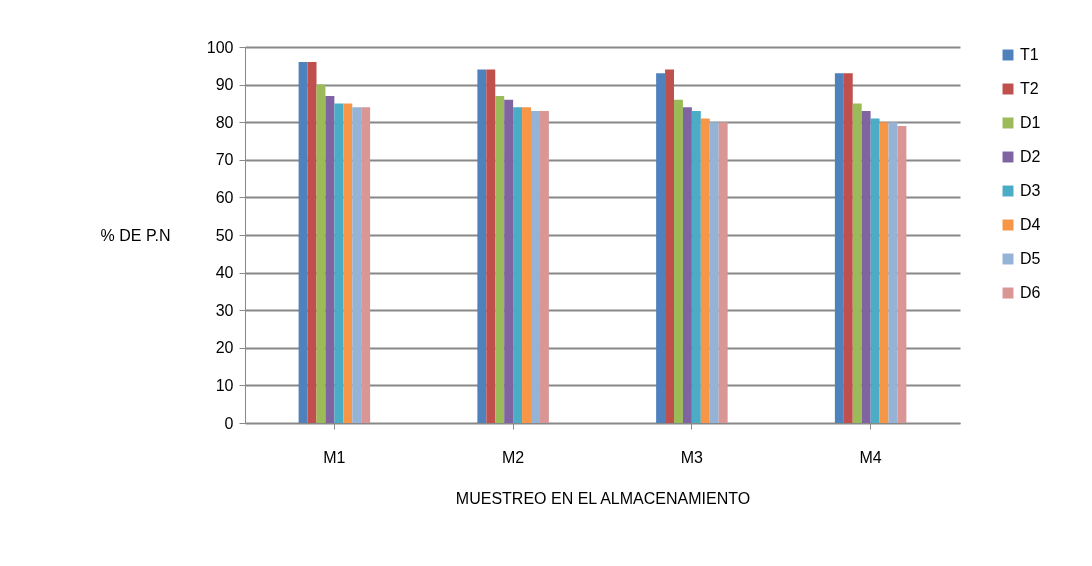  What do you see at coordinates (224, 310) in the screenshot?
I see `y-tick-label: 30` at bounding box center [224, 310].